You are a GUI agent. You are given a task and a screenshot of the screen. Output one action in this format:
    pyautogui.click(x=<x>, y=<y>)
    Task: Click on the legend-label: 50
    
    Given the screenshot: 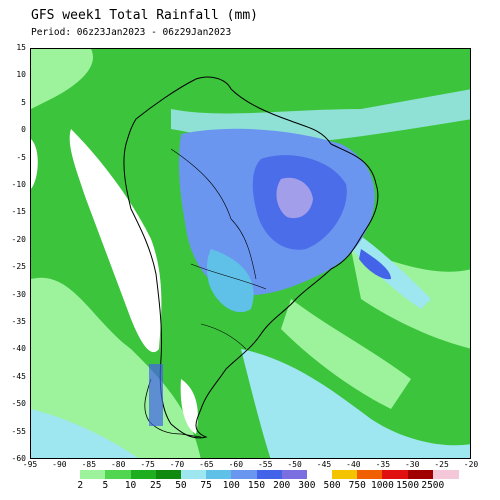 What is the action you would take?
    pyautogui.click(x=181, y=485)
    